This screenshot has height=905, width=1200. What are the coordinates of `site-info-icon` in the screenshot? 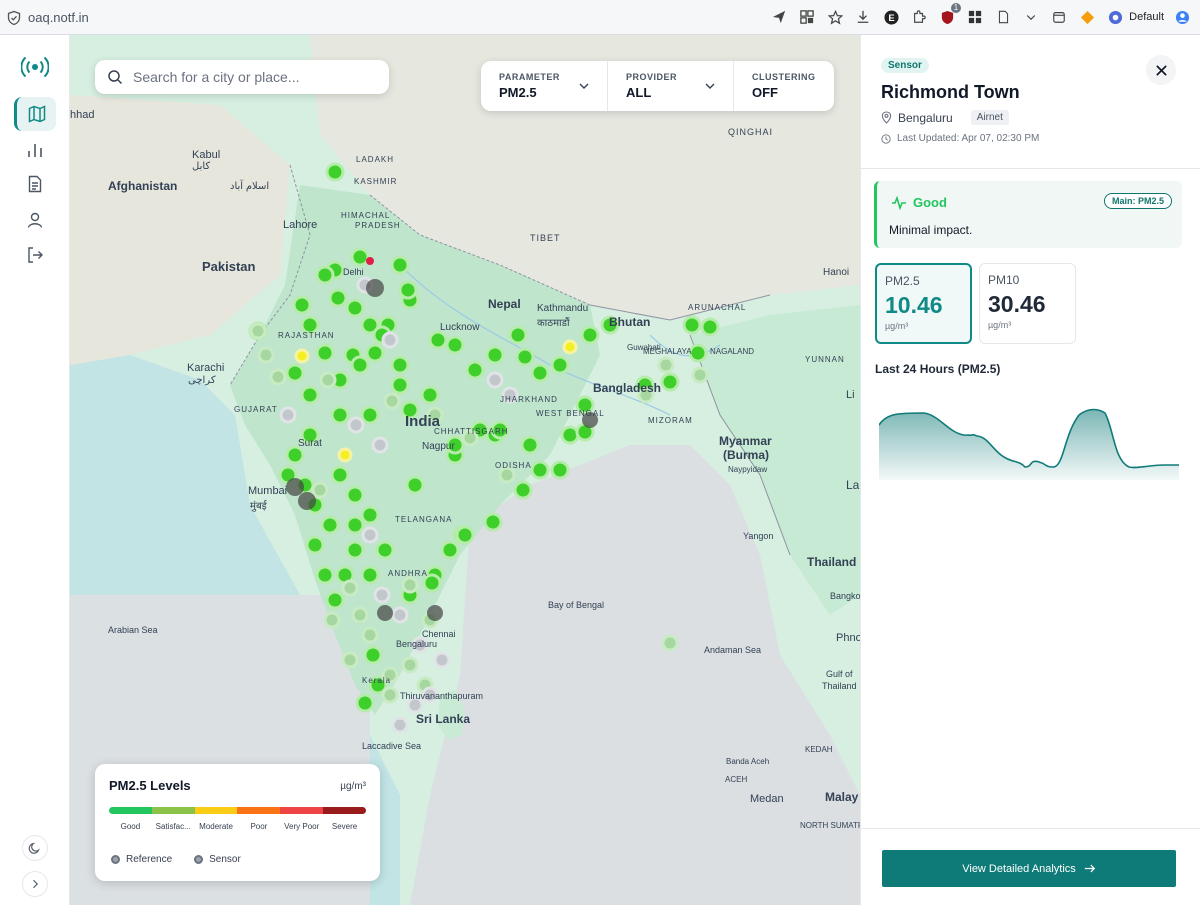 It's located at (14, 18).